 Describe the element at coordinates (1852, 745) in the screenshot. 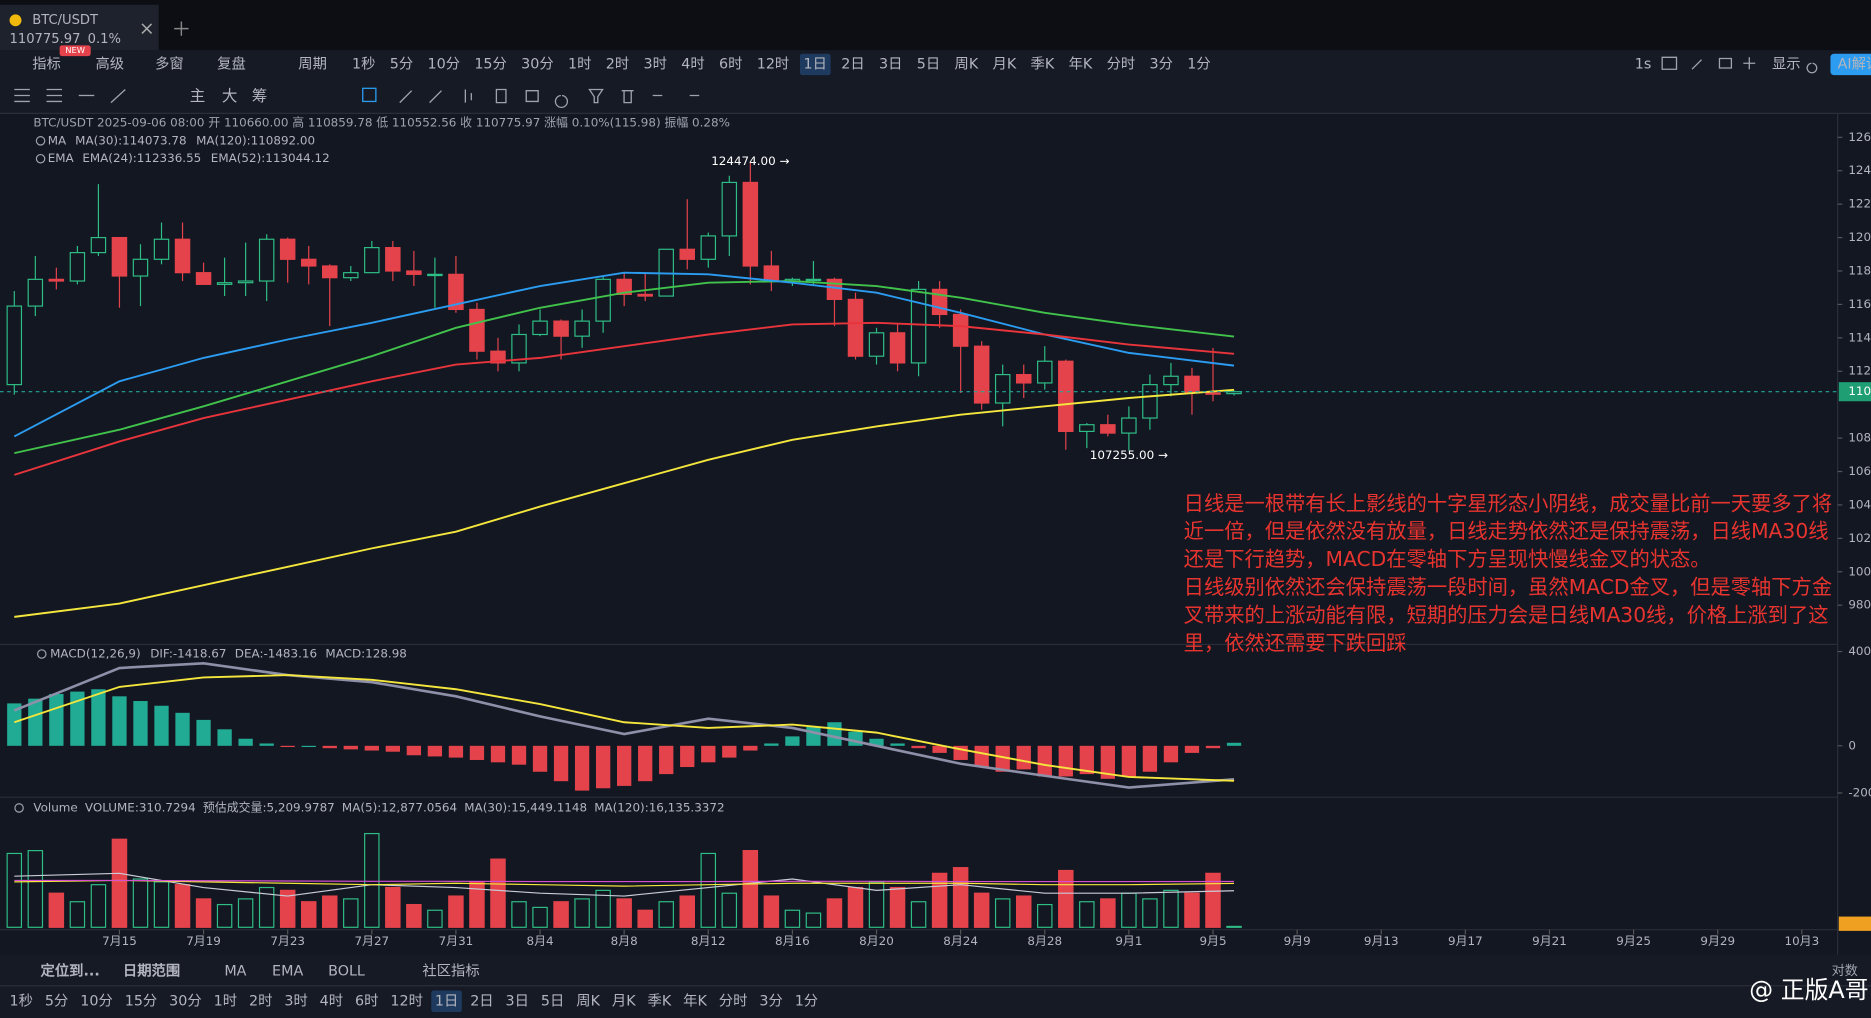

I see `macd-tick-label: 0` at that location.